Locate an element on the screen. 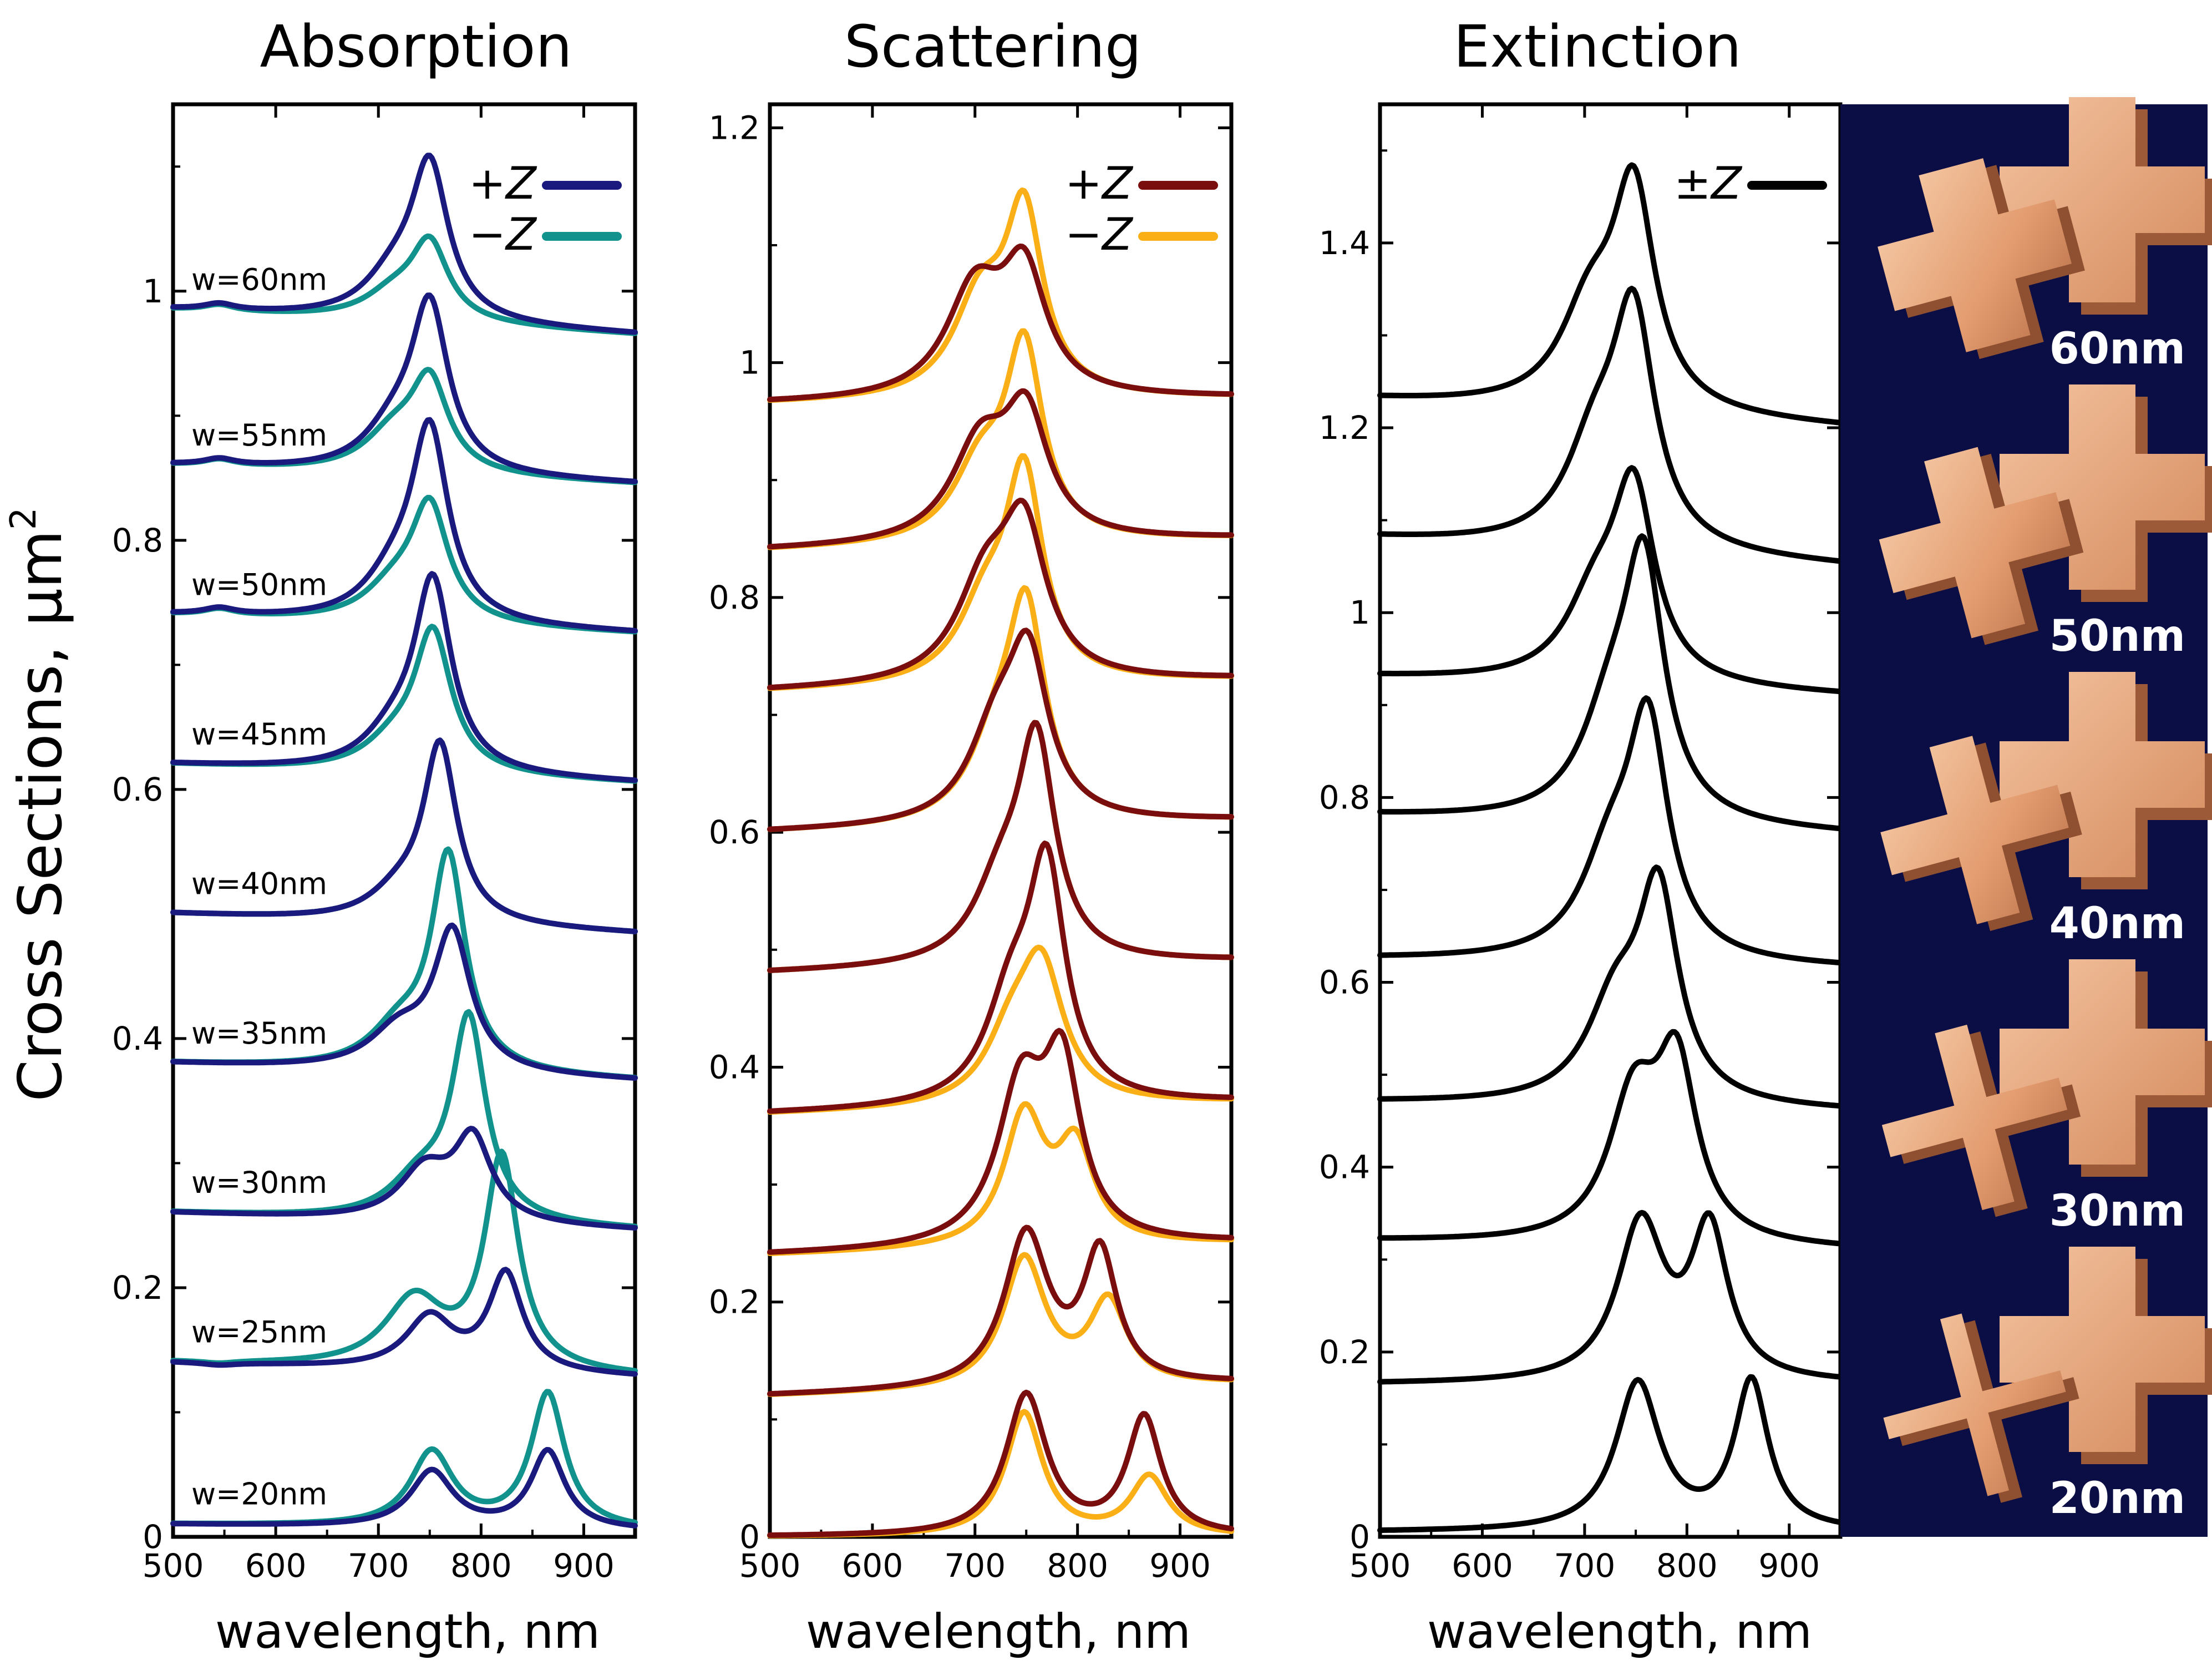  y-axis-title-sup: 2 is located at coordinates (23, 518).